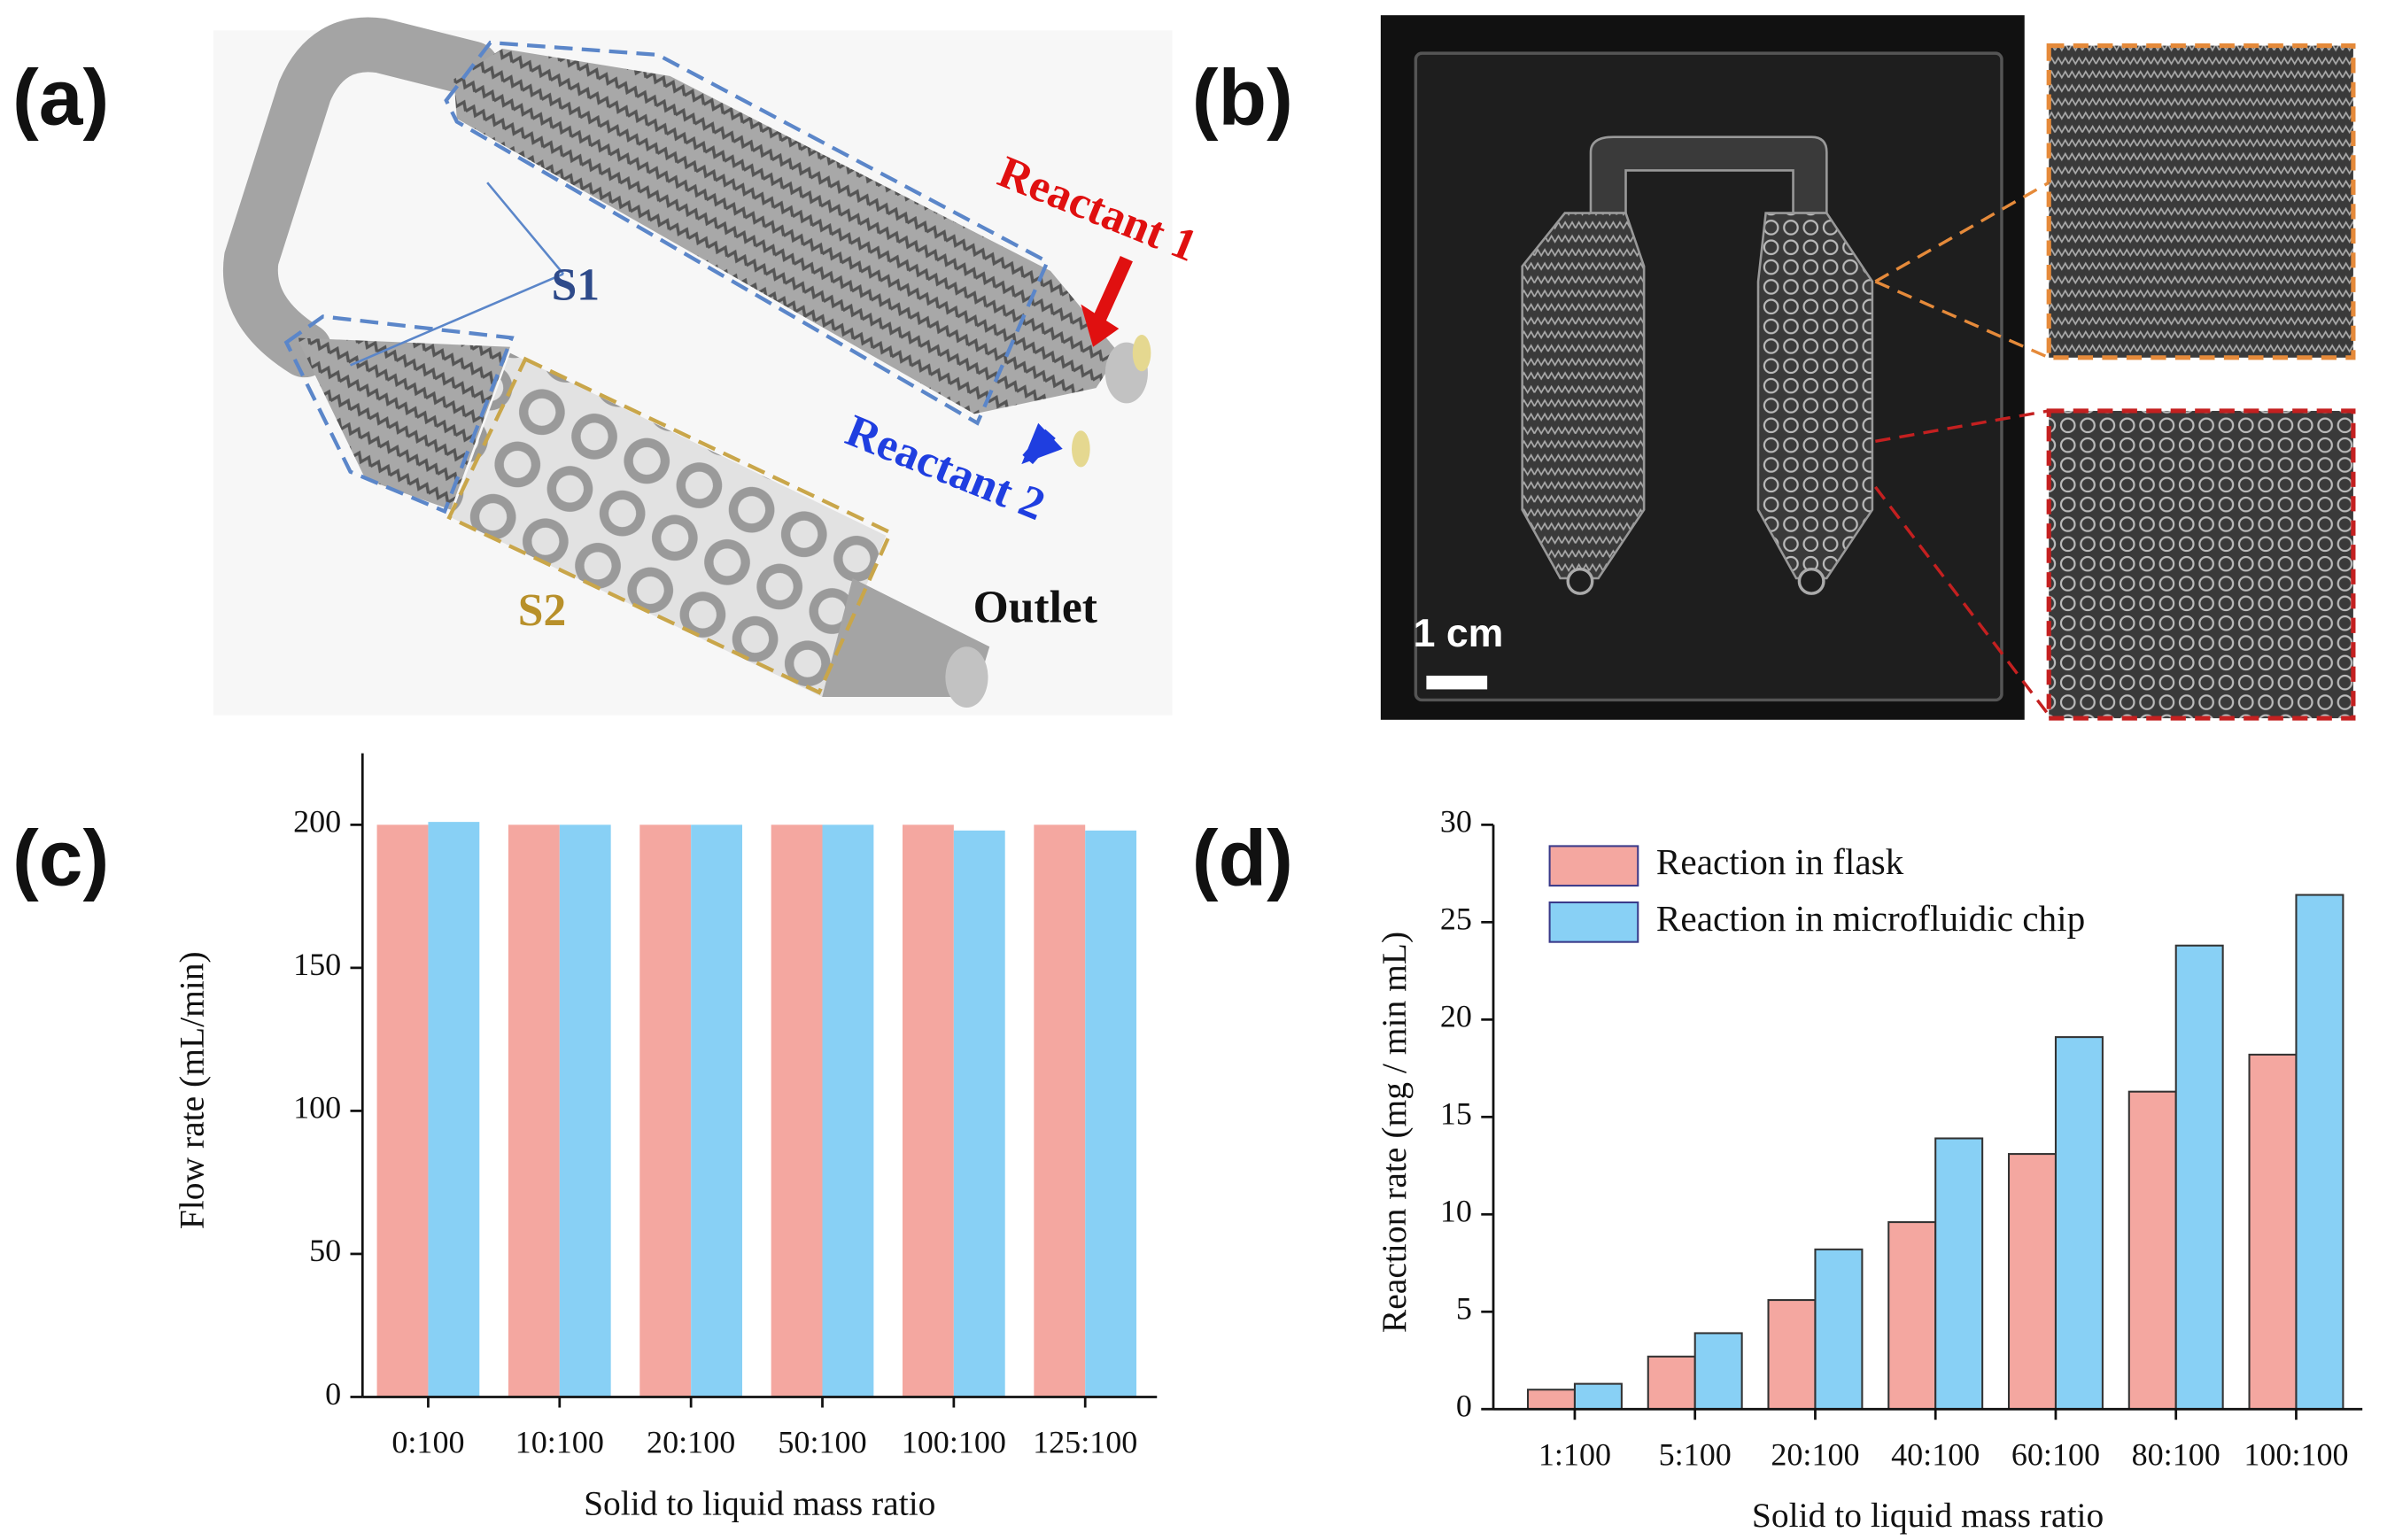  What do you see at coordinates (317, 1108) in the screenshot?
I see `y-tick-label: 100` at bounding box center [317, 1108].